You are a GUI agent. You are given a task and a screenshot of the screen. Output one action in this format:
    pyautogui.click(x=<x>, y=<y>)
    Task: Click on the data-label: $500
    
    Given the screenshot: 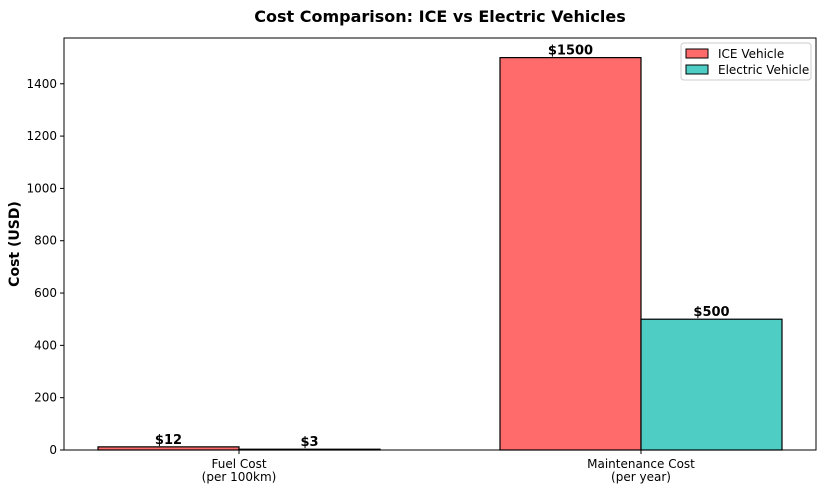 What is the action you would take?
    pyautogui.click(x=711, y=312)
    